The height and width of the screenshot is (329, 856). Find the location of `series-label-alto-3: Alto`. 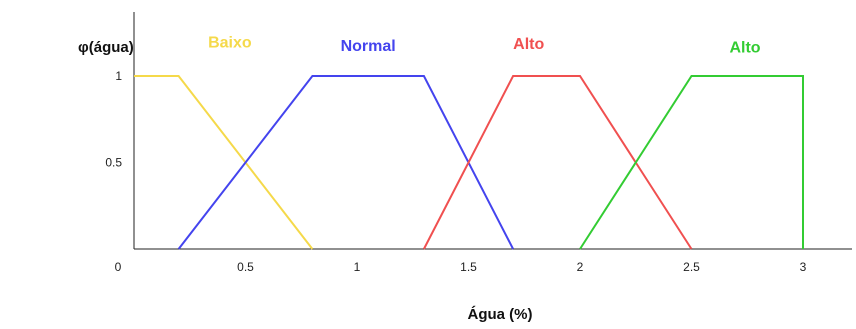

series-label-alto-3: Alto is located at coordinates (744, 48).